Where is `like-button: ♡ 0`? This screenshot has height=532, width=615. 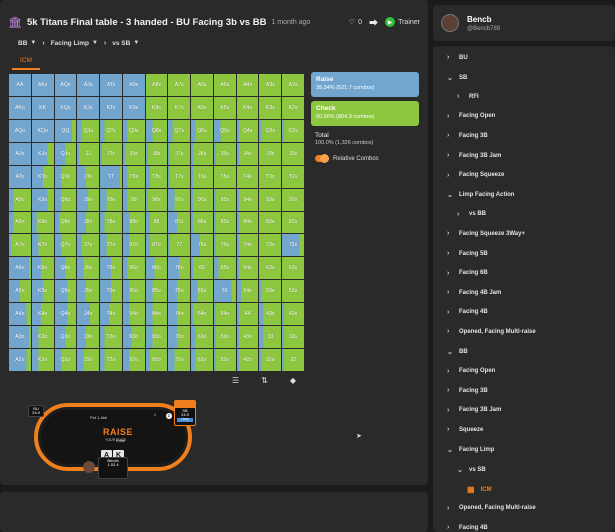 like-button: ♡ 0 is located at coordinates (355, 22).